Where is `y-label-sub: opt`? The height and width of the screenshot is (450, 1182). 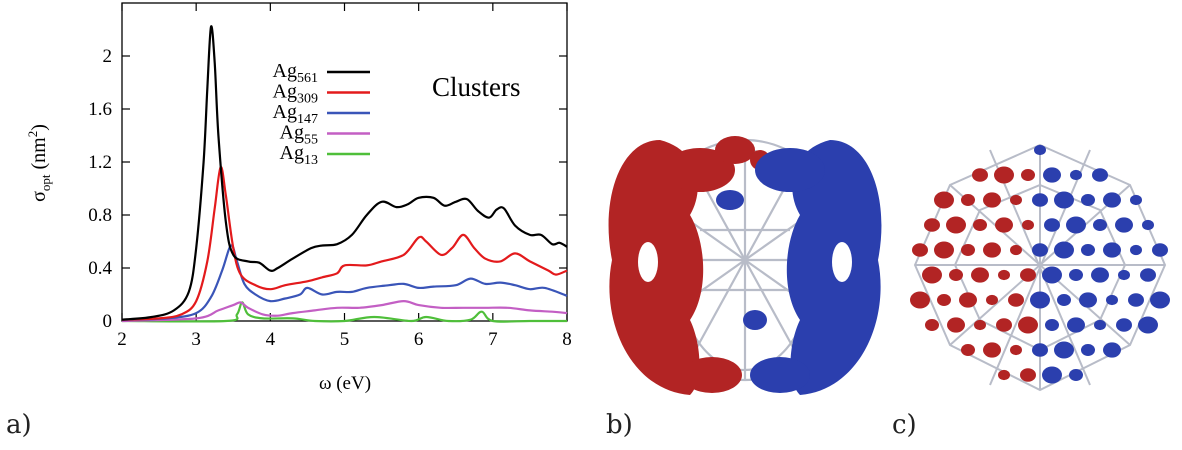
y-label-sub: opt is located at coordinates (45, 182).